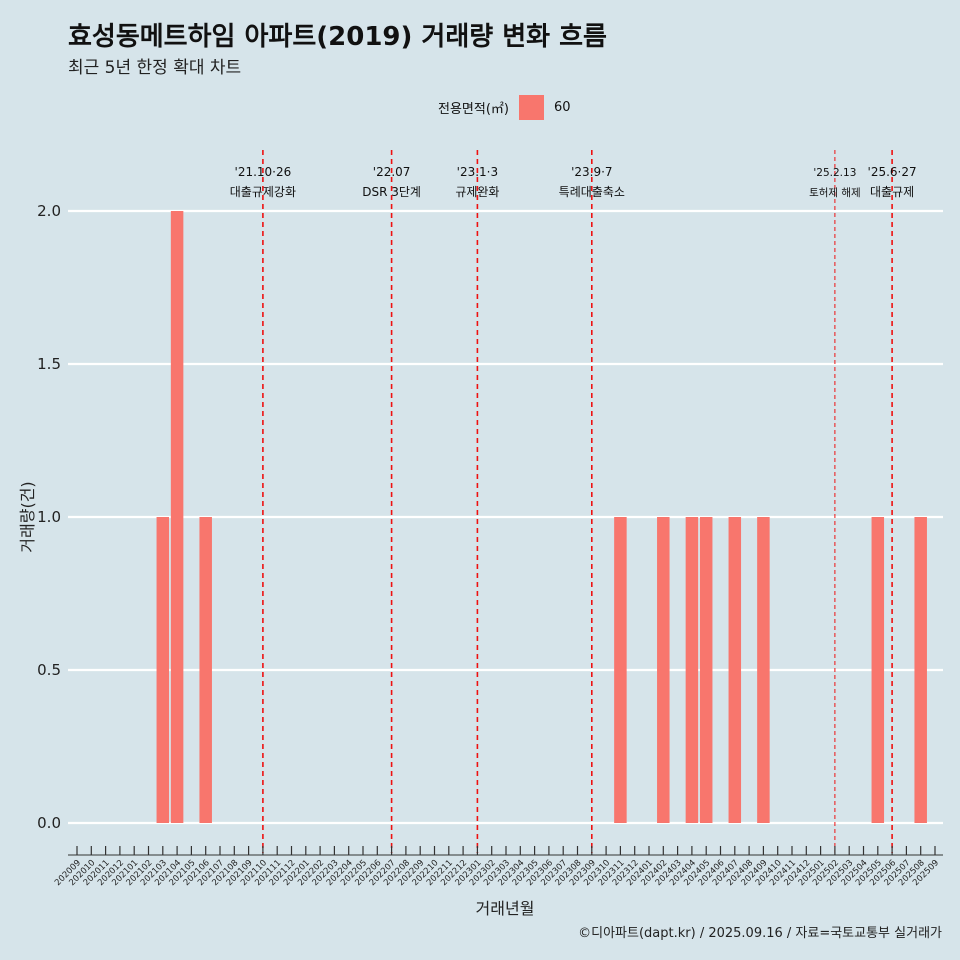 The height and width of the screenshot is (960, 960). Describe the element at coordinates (505, 908) in the screenshot. I see `x-axis-title: 거래년월` at that location.